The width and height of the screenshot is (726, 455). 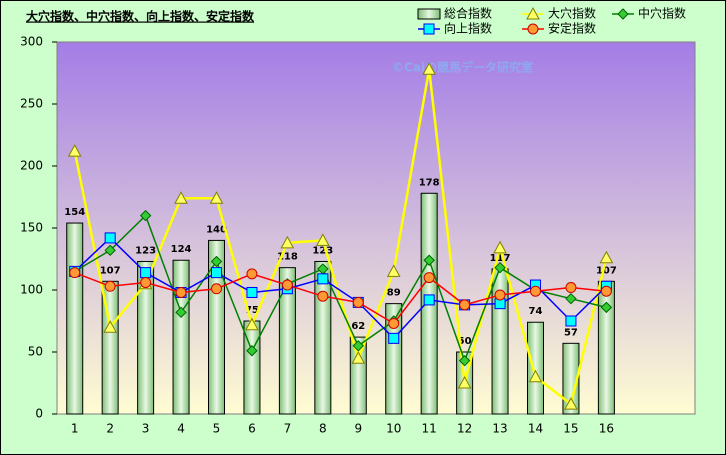 What do you see at coordinates (252, 310) in the screenshot?
I see `bar-value-label: 75` at bounding box center [252, 310].